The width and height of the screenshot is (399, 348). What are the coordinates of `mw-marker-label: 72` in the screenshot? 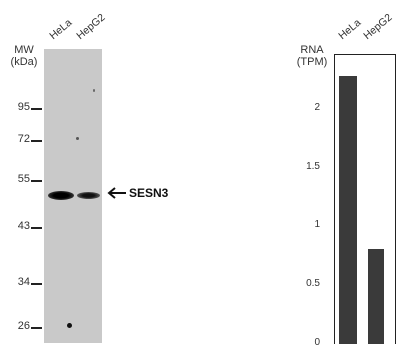 It's located at (23, 139).